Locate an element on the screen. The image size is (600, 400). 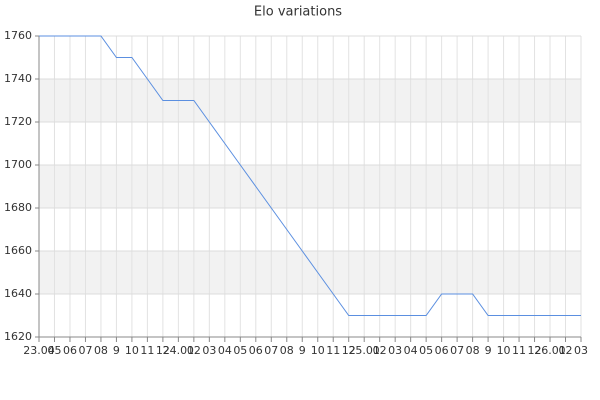
y-tick-label: 1720 is located at coordinates (18, 121).